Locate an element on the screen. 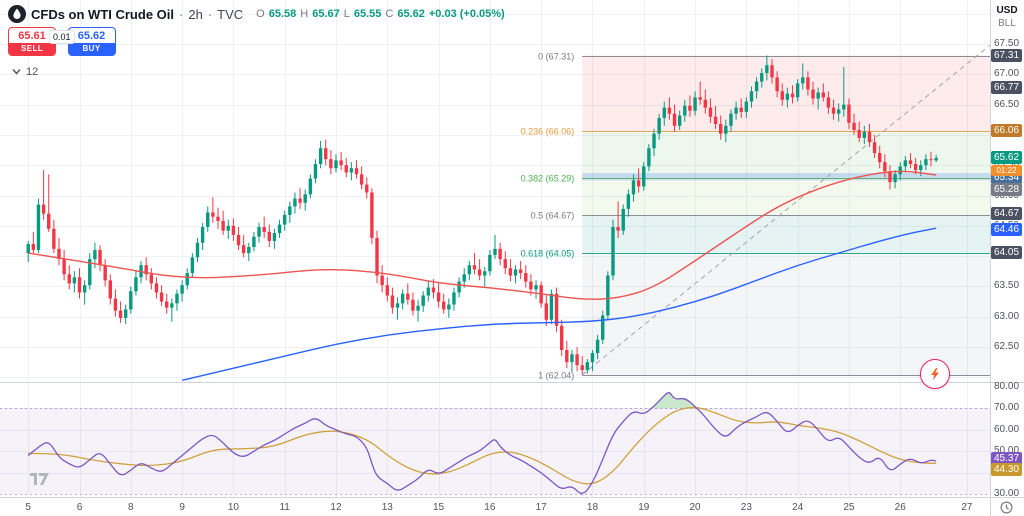 This screenshot has width=1024, height=516. chevron-down-icon is located at coordinates (16, 72).